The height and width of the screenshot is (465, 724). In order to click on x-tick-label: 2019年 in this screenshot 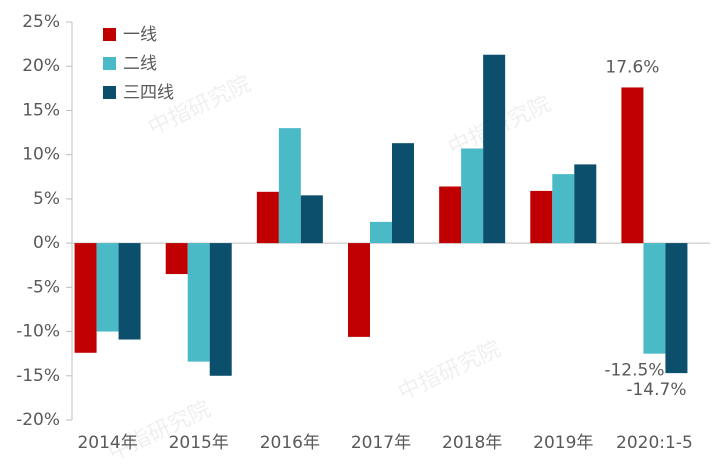, I will do `click(563, 443)`.